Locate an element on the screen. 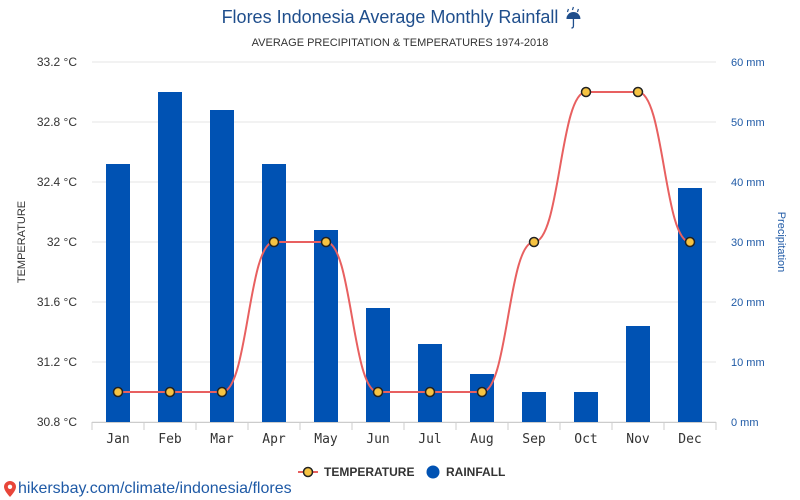  x-tick-label: Jun is located at coordinates (377, 439).